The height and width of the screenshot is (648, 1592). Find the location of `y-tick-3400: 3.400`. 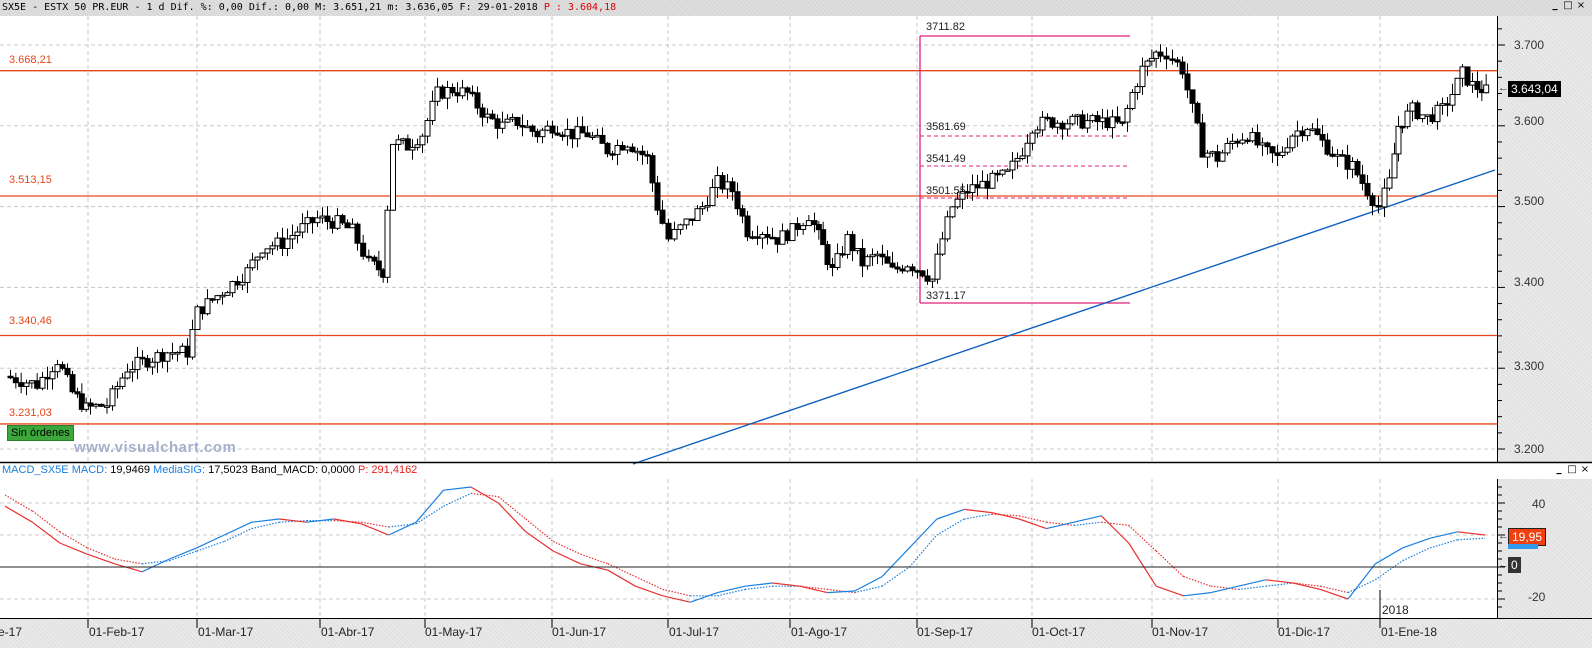

y-tick-3400: 3.400 is located at coordinates (1529, 282).